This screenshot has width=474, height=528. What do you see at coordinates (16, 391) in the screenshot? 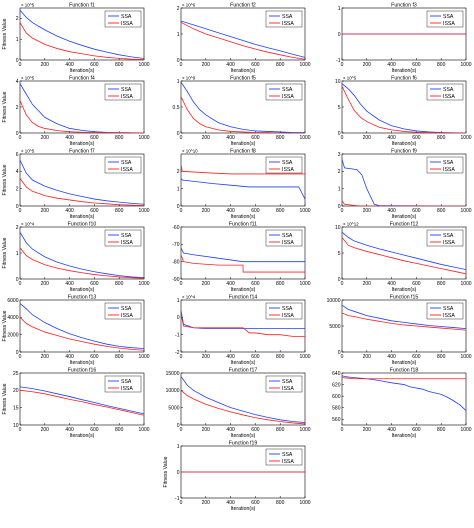
I see `y-tick-label: 20` at bounding box center [16, 391].